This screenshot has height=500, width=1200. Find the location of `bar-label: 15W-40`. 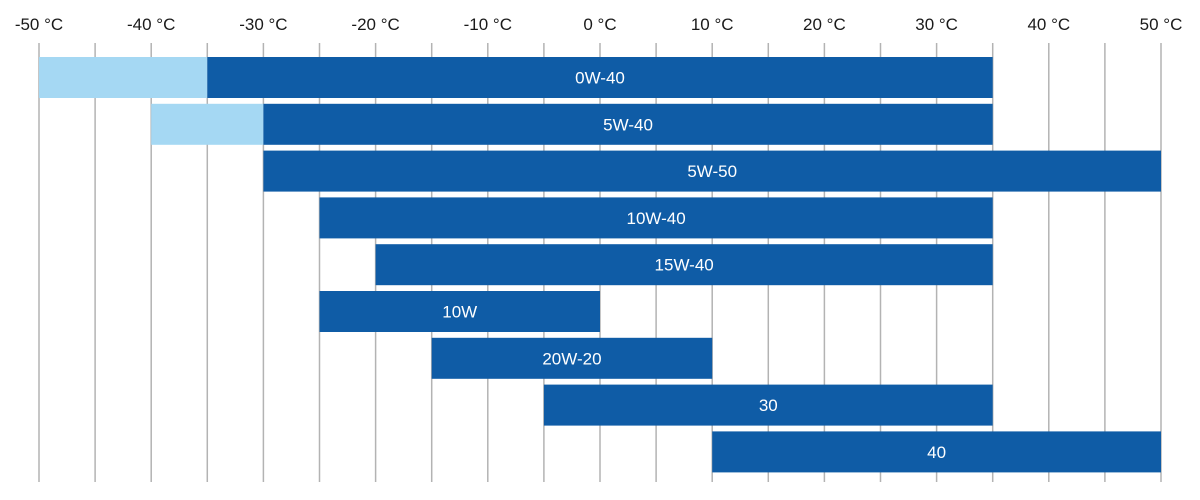

bar-label: 15W-40 is located at coordinates (684, 265).